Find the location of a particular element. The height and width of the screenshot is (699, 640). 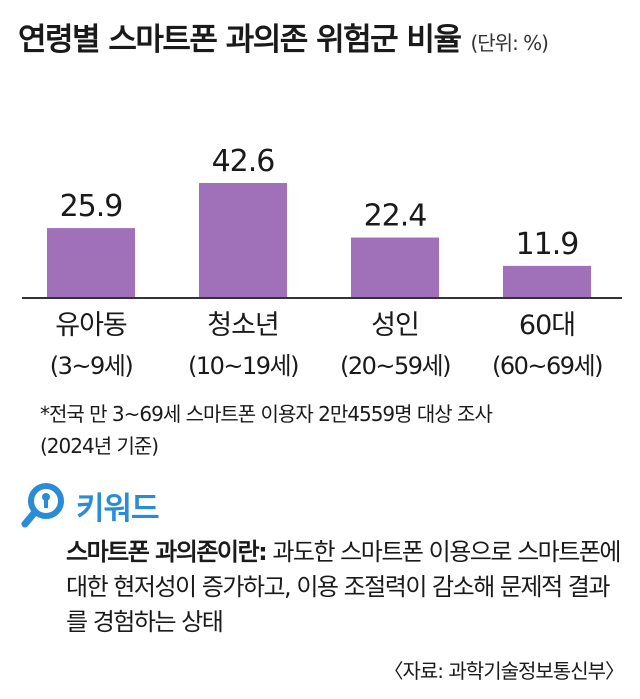

keyword-title: 키워드 is located at coordinates (118, 508).